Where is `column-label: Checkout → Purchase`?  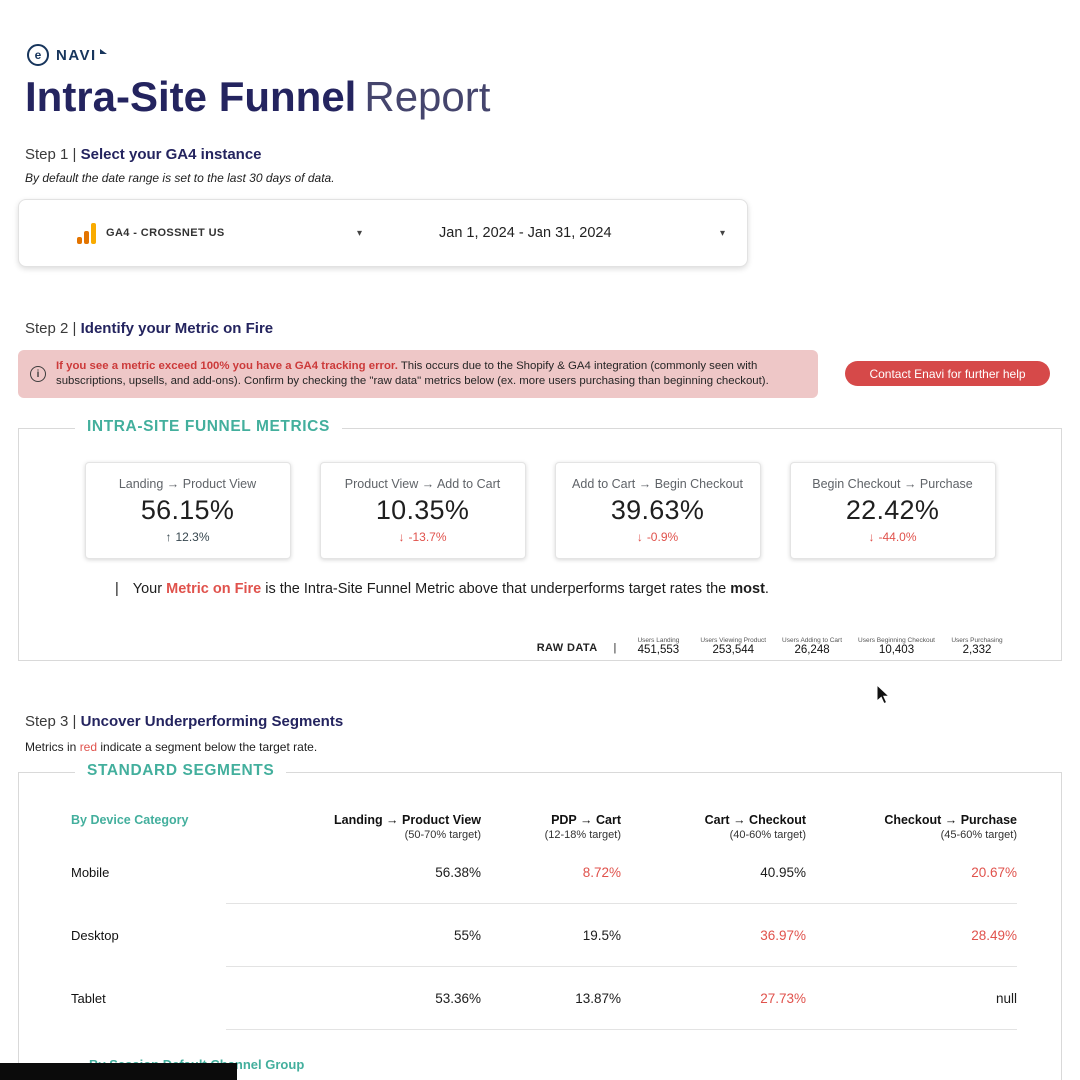 column-label: Checkout → Purchase is located at coordinates (950, 820).